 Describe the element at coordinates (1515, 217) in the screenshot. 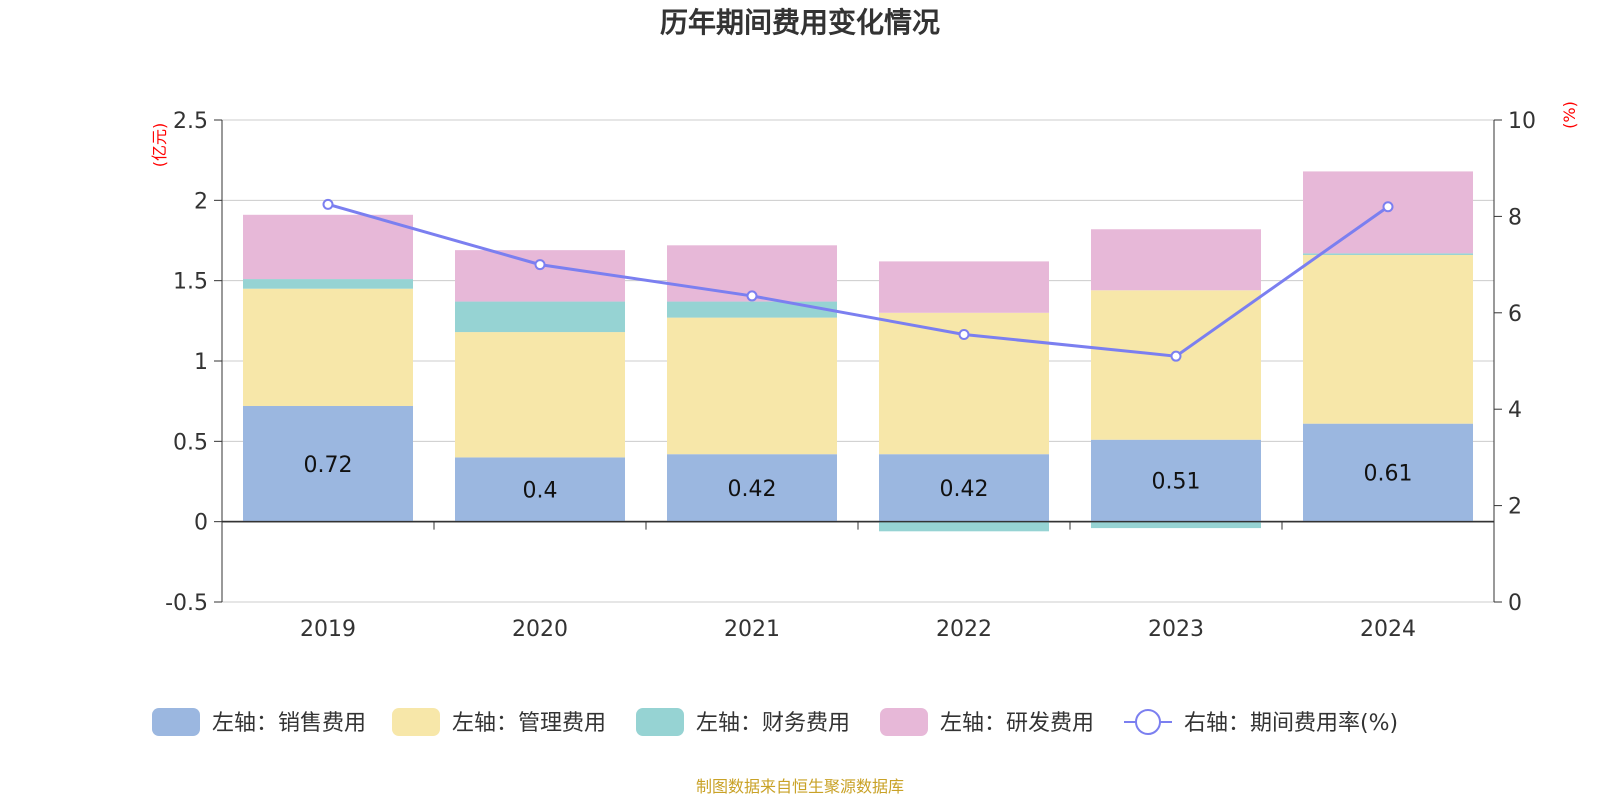

I see `right-tick-label: 8` at that location.